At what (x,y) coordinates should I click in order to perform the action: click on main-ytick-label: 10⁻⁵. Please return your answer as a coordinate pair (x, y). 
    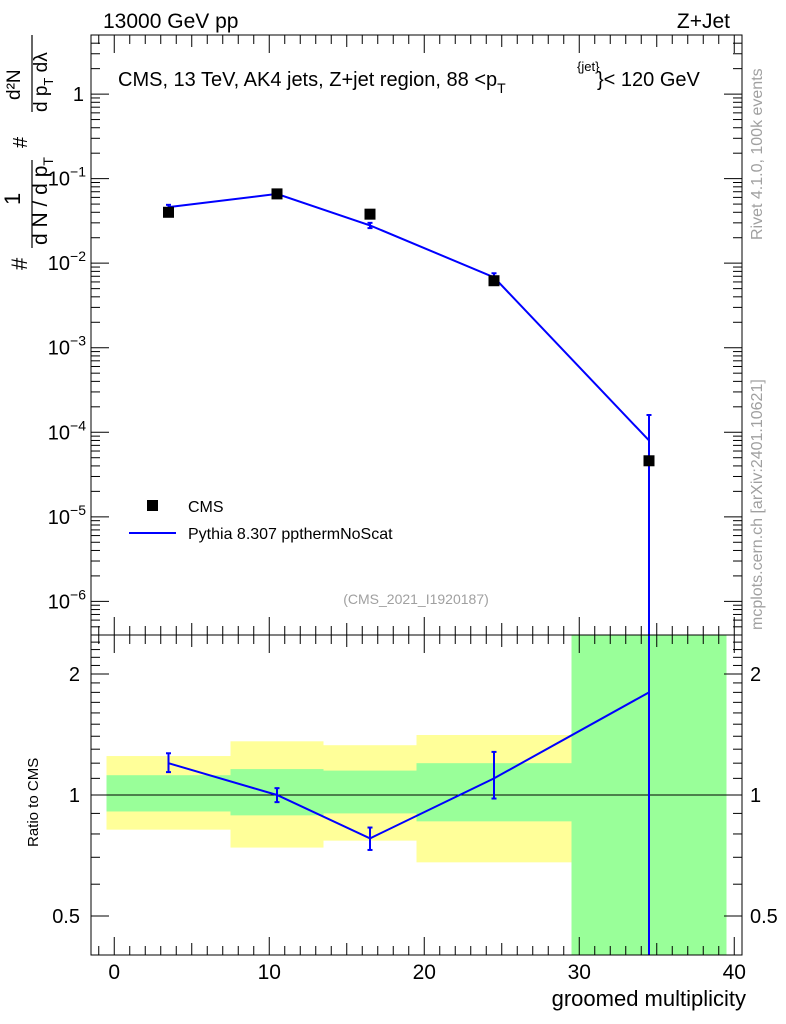
    Looking at the image, I should click on (67, 515).